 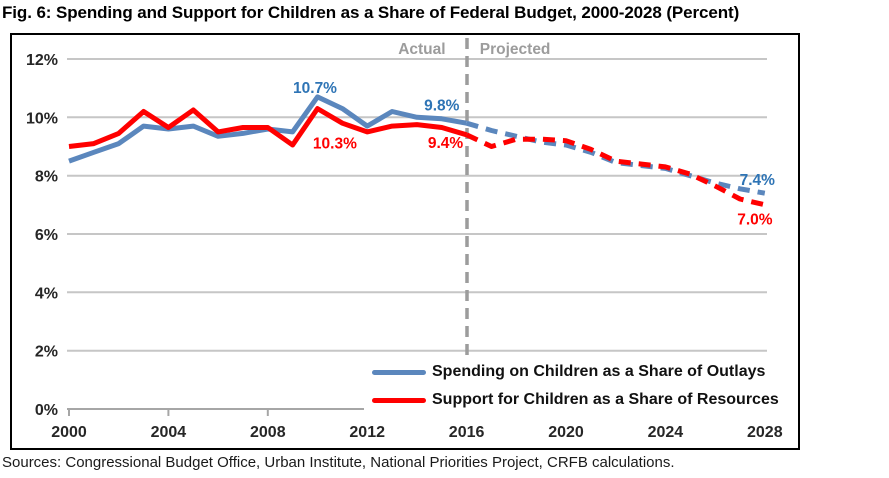 What do you see at coordinates (315, 88) in the screenshot?
I see `data-label: 10.7%` at bounding box center [315, 88].